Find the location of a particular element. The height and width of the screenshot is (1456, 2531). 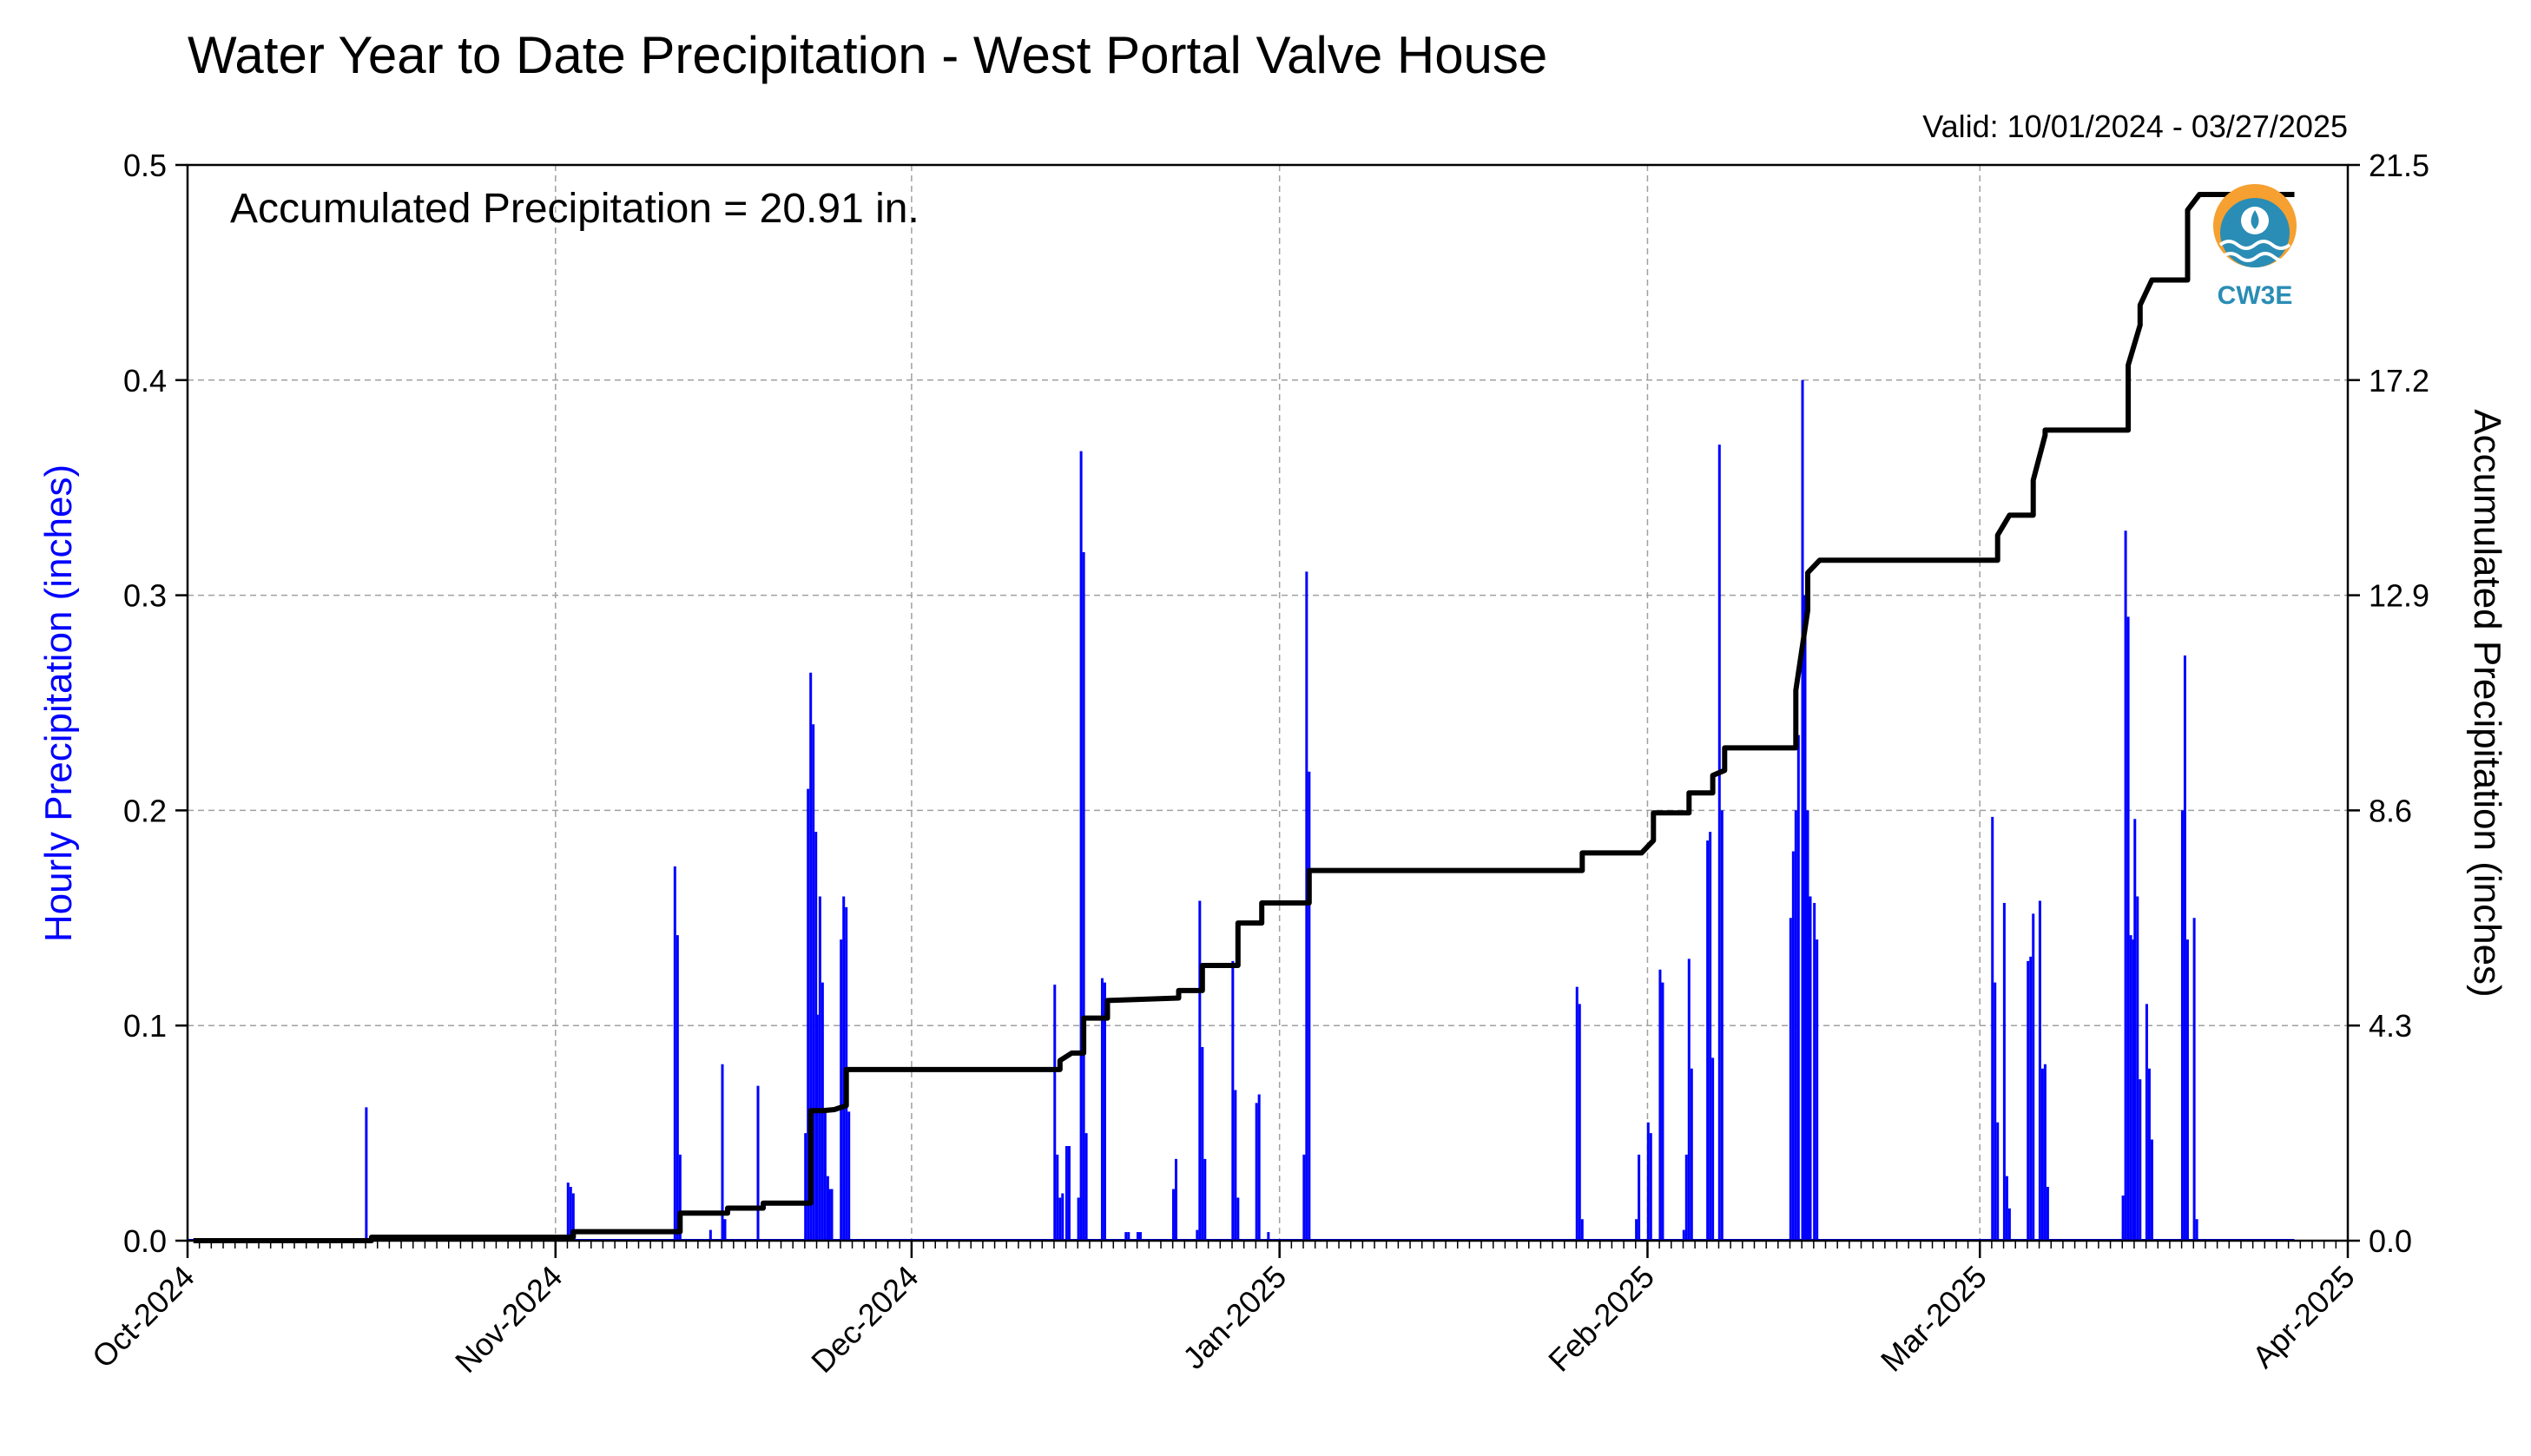

y-left-tick-label: 0.0 is located at coordinates (145, 1241).